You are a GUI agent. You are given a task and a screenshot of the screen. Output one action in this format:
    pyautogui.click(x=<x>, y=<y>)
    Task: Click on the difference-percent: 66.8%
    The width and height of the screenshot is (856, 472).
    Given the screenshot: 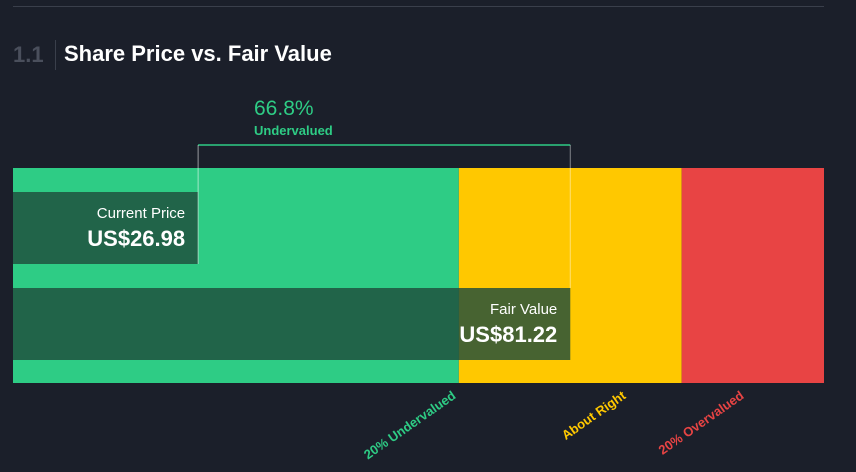 What is the action you would take?
    pyautogui.click(x=284, y=108)
    